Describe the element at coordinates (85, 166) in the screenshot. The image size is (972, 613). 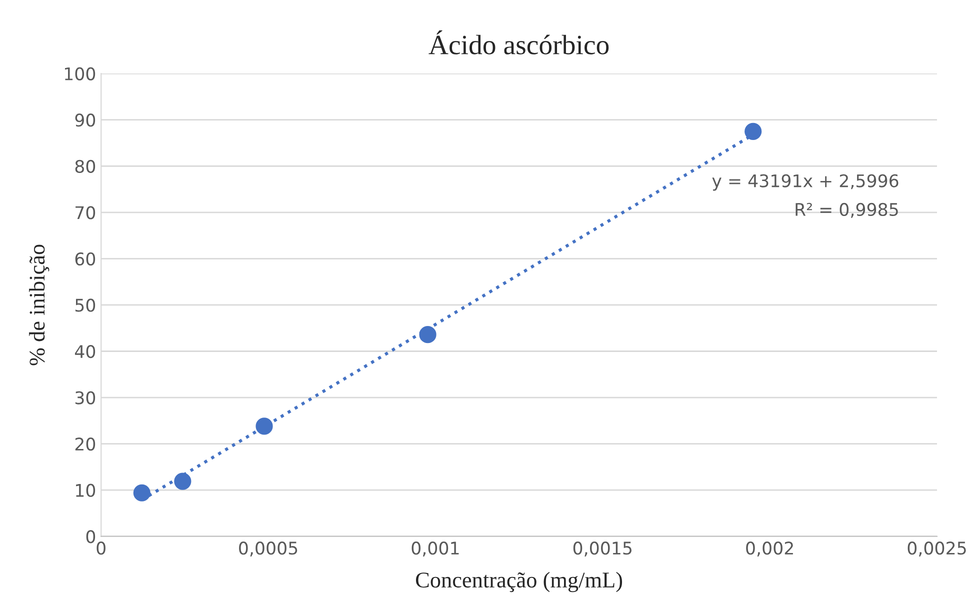
I see `y-tick-label: 80` at that location.